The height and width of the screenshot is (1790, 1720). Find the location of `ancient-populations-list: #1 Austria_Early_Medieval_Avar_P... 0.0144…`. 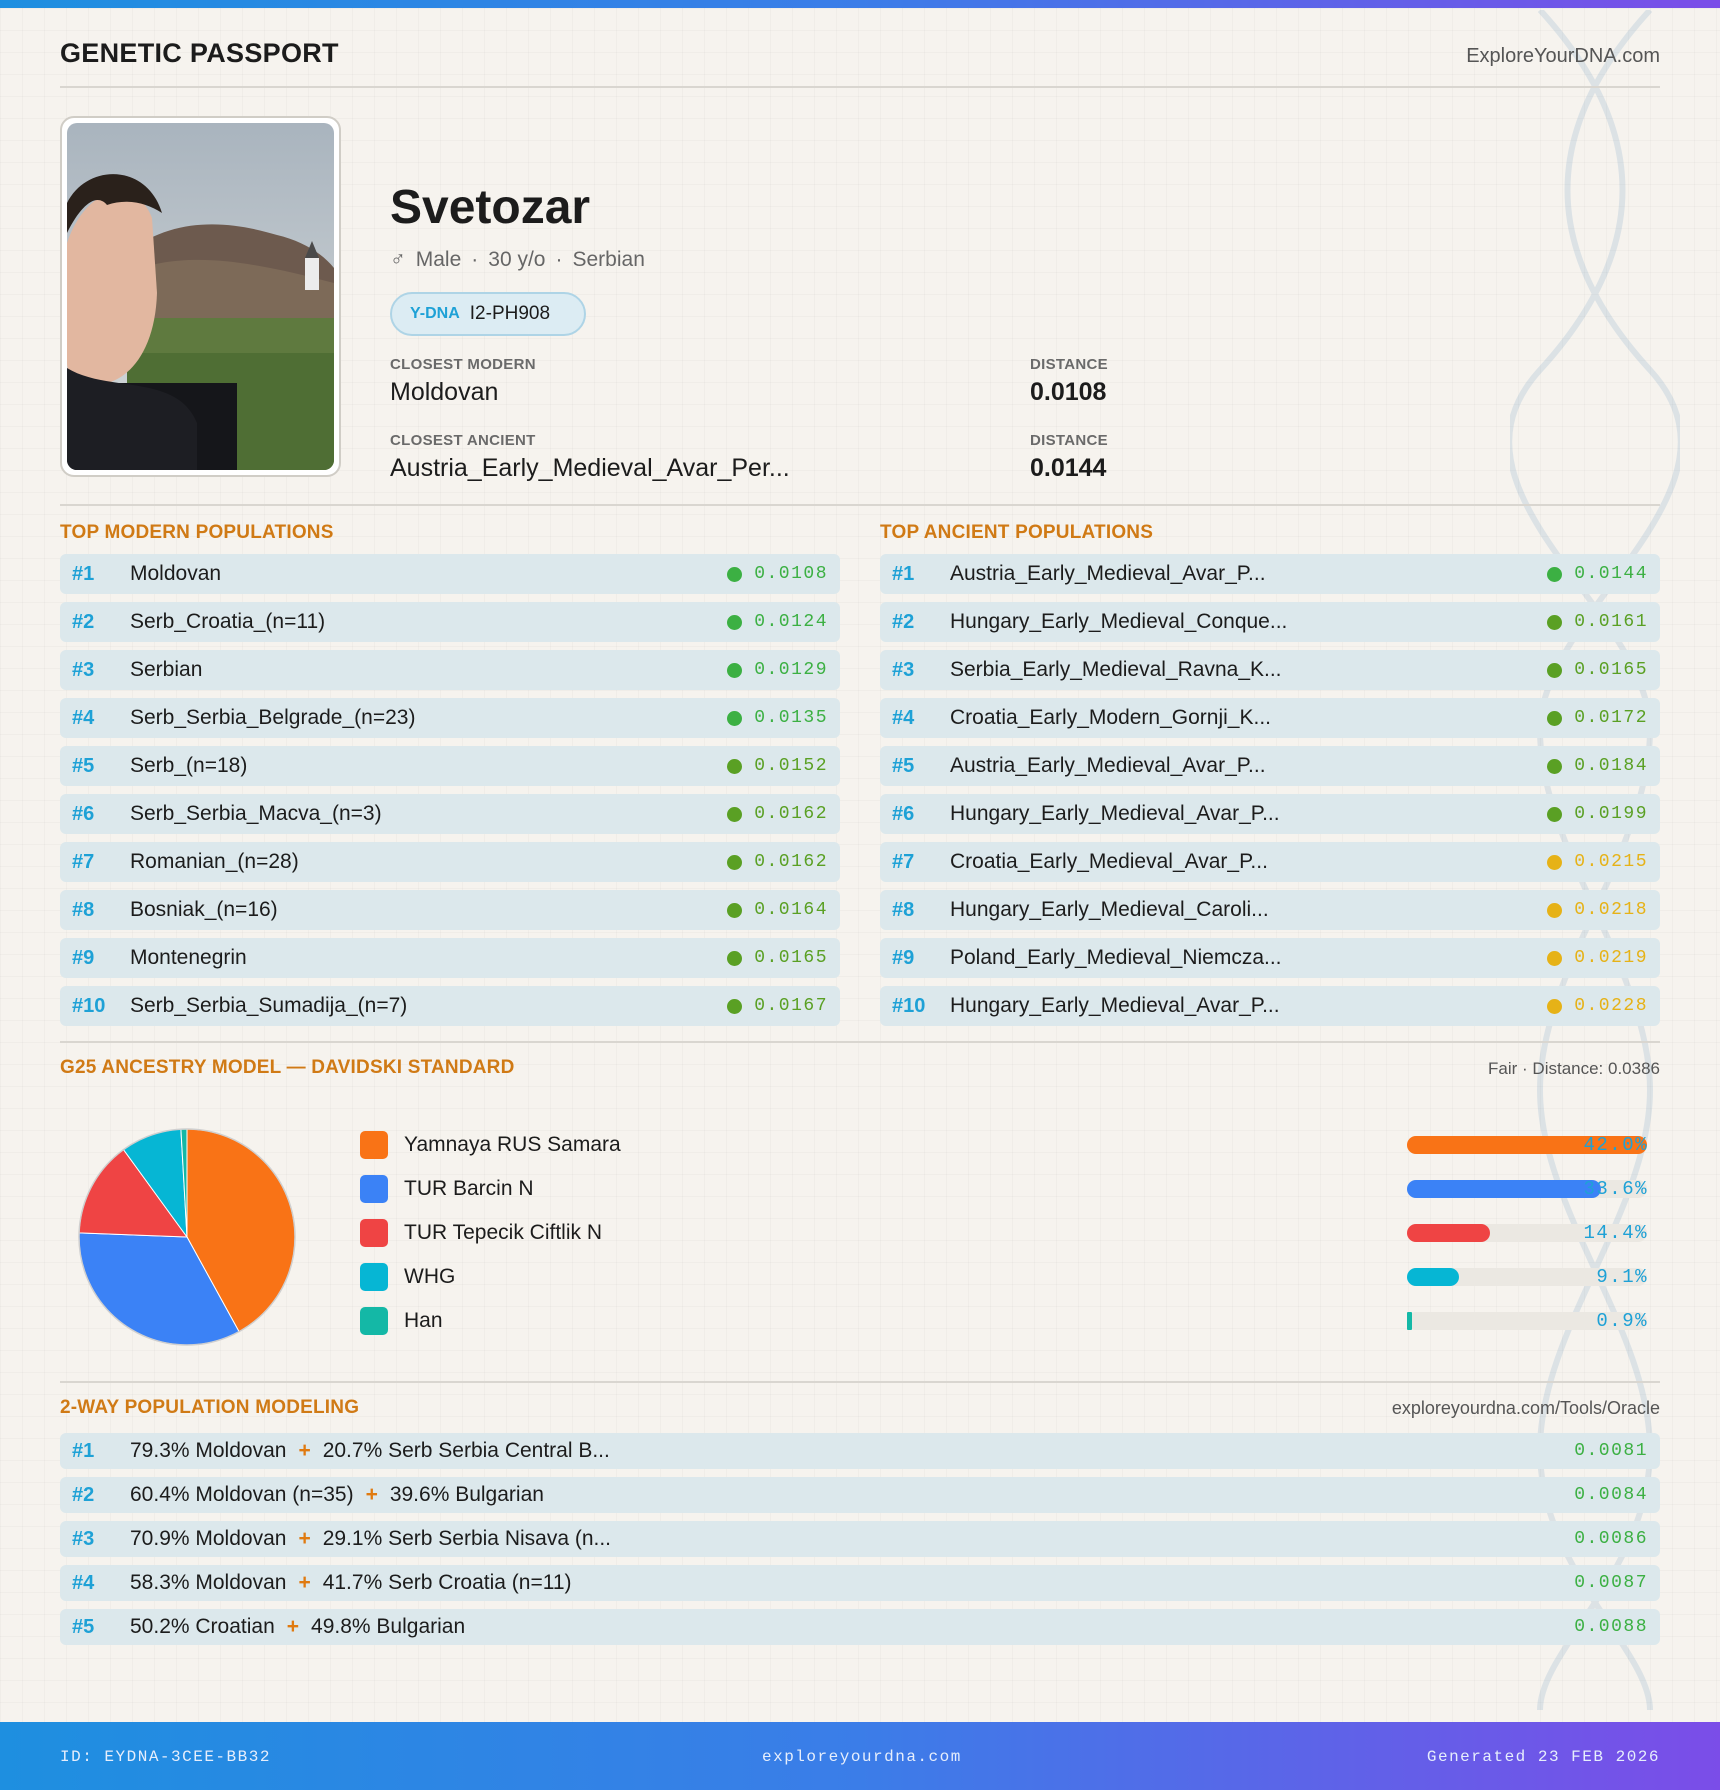

ancient-populations-list: #1 Austria_Early_Medieval_Avar_P... 0.0144… is located at coordinates (1270, 790).